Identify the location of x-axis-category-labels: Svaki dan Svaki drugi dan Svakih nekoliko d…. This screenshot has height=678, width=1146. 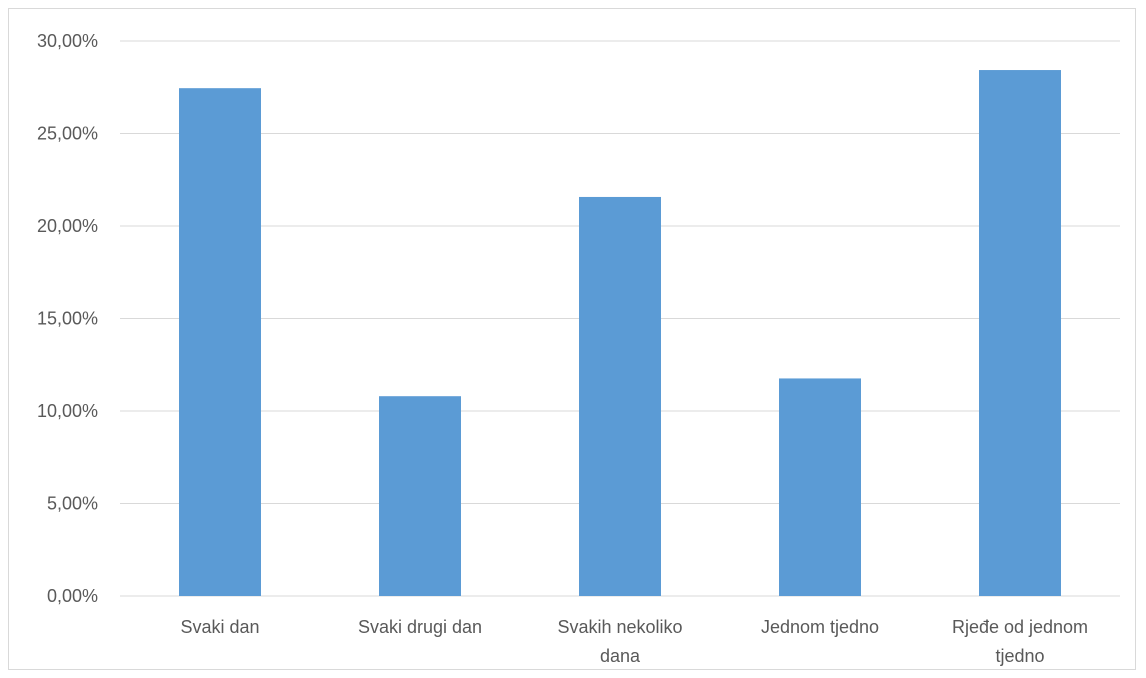
(634, 641).